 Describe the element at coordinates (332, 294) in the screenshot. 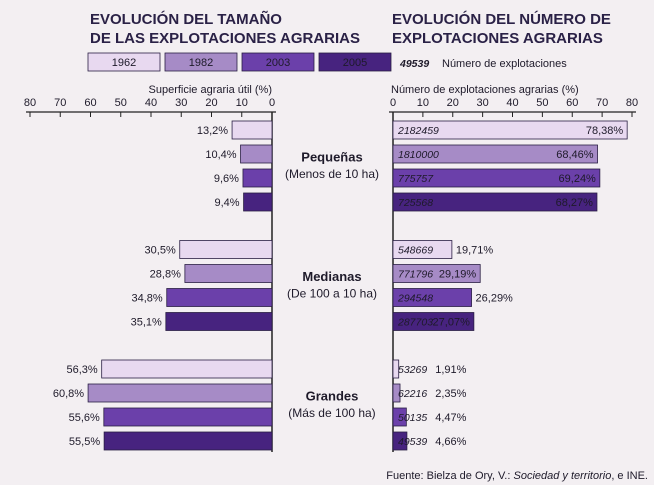

I see `category-note: (De 100 a 10 ha)` at that location.